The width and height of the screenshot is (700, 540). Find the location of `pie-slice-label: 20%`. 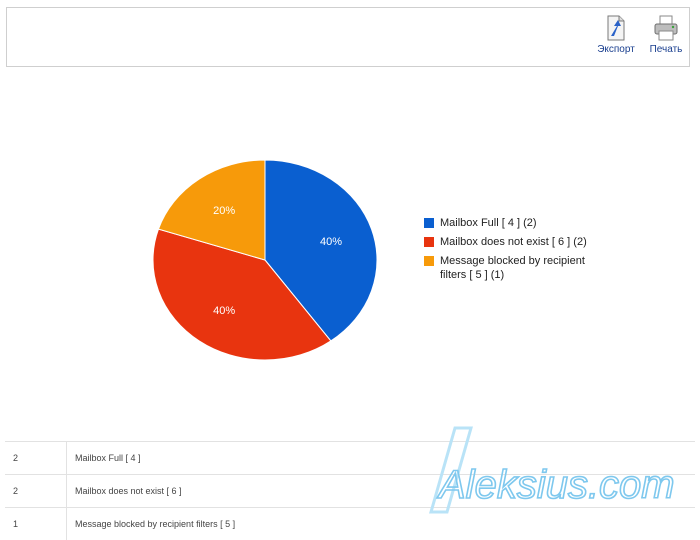

pie-slice-label: 20% is located at coordinates (224, 211).